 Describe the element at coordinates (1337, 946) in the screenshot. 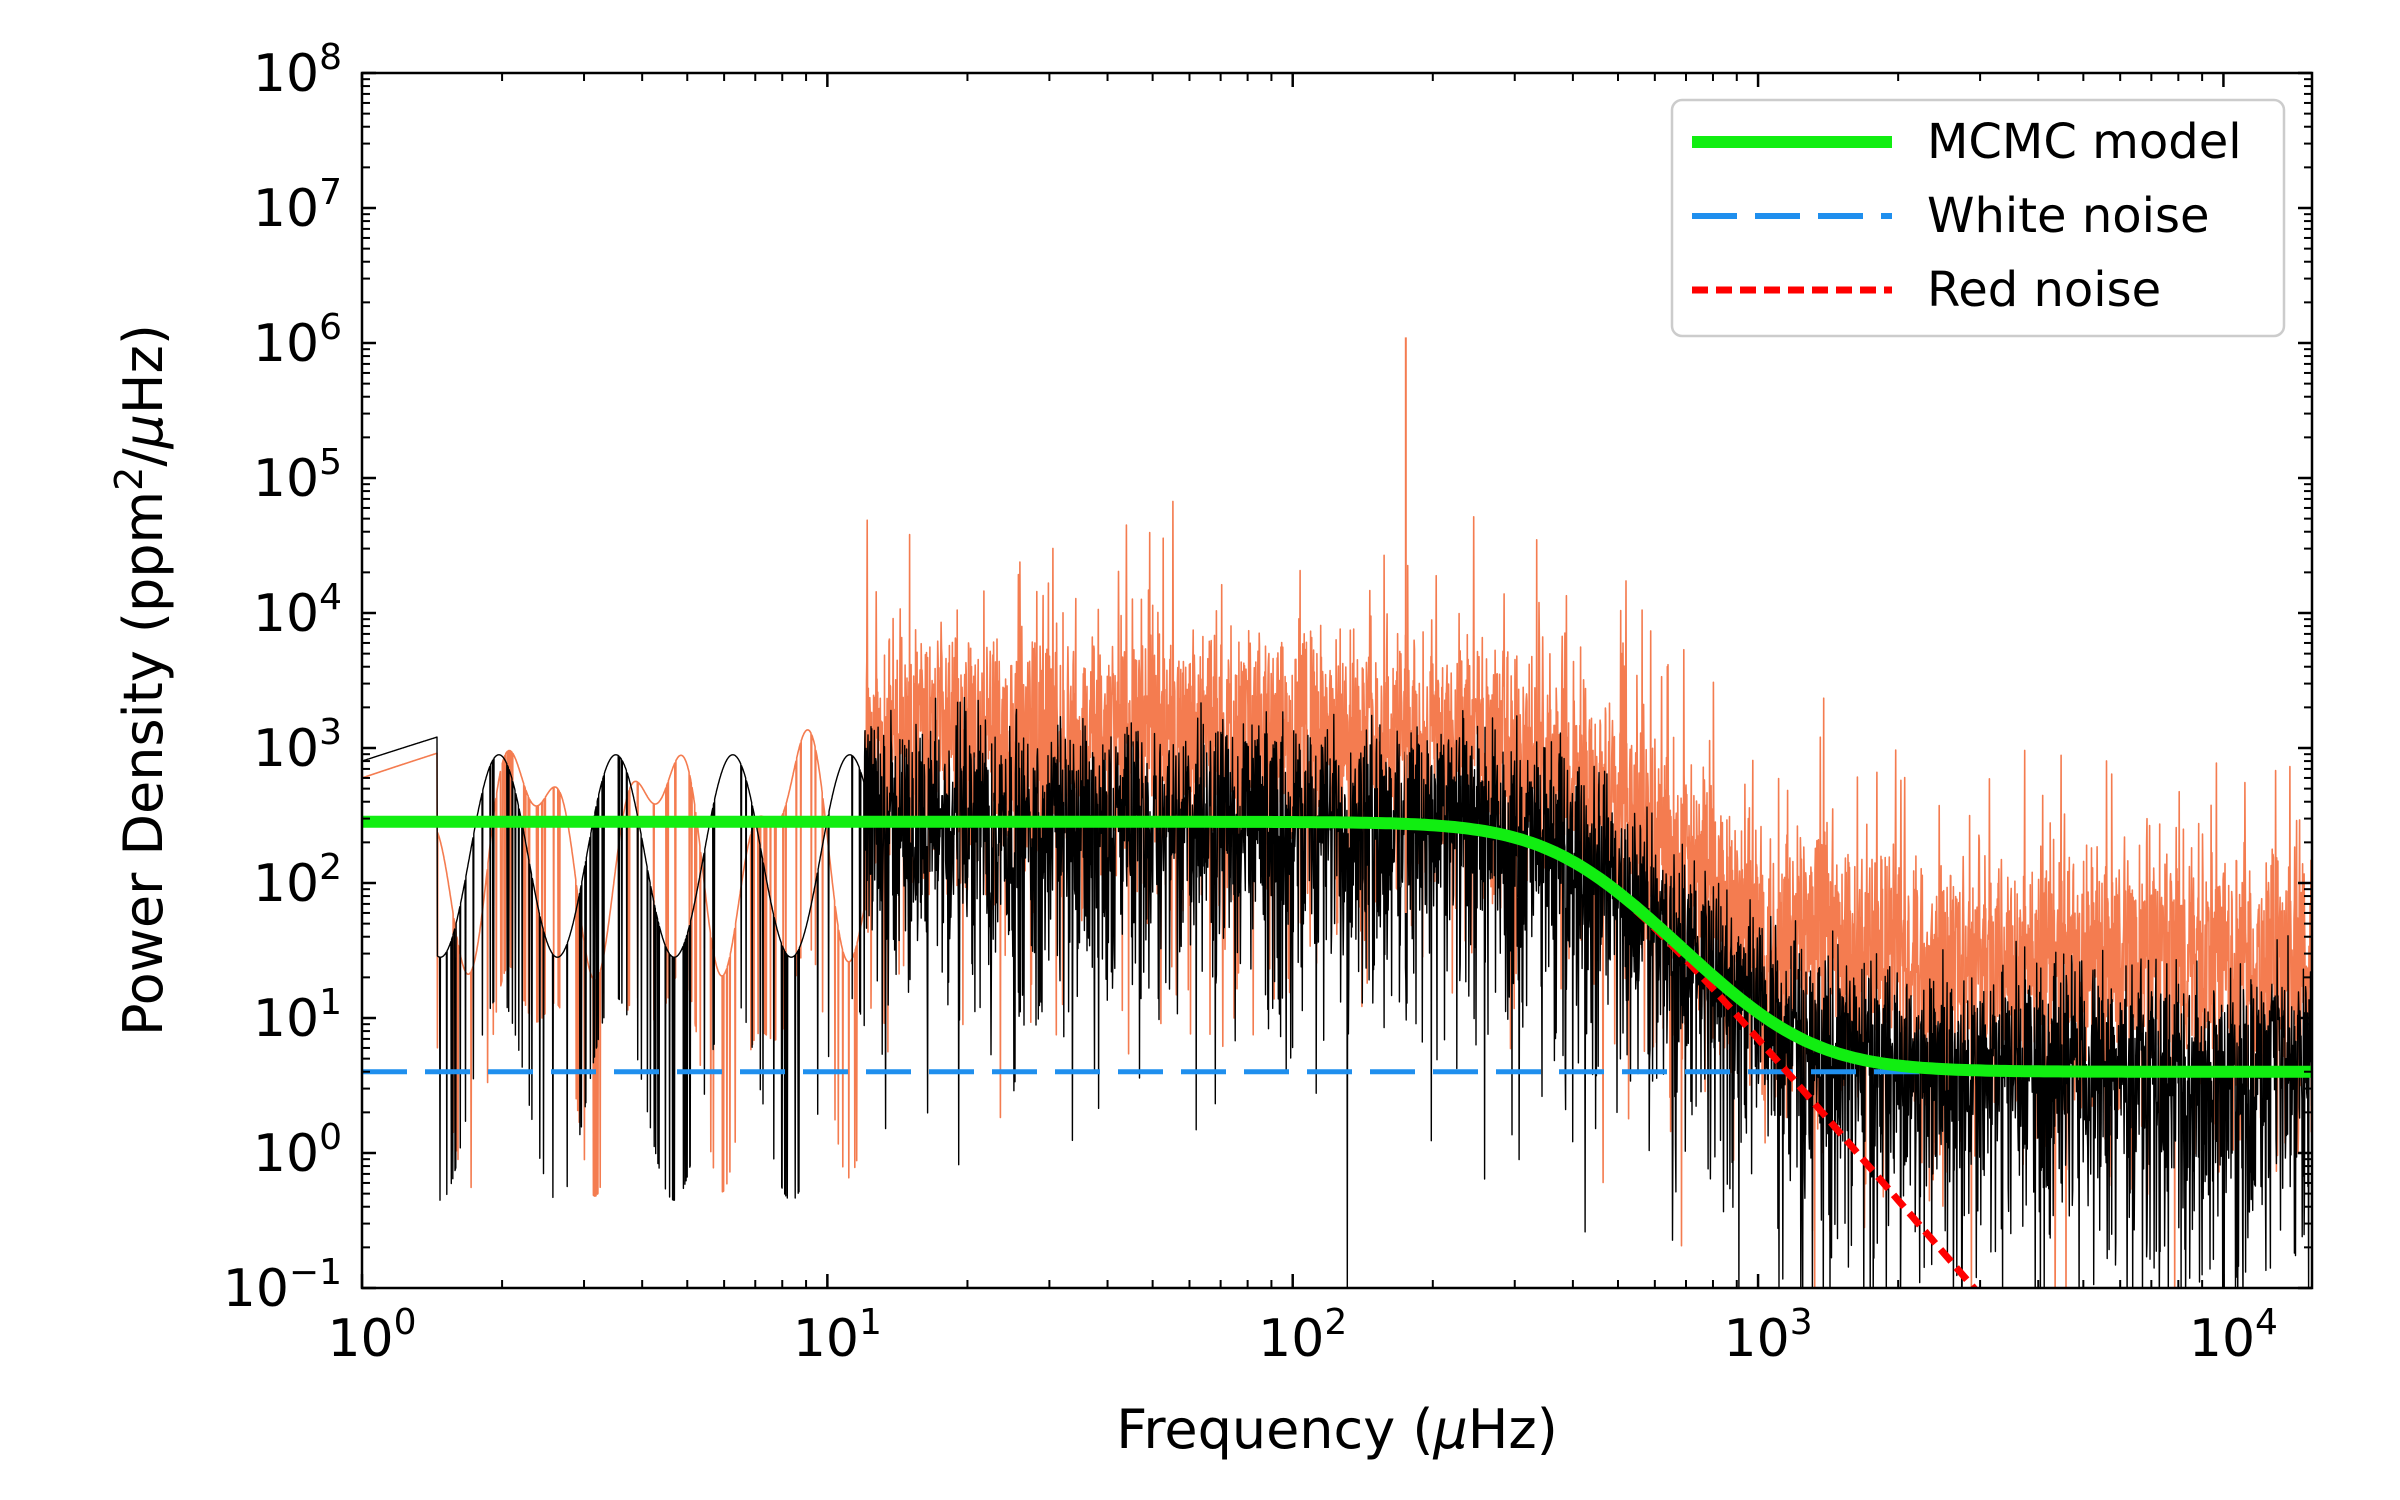

I see `mcmc-model-line` at that location.